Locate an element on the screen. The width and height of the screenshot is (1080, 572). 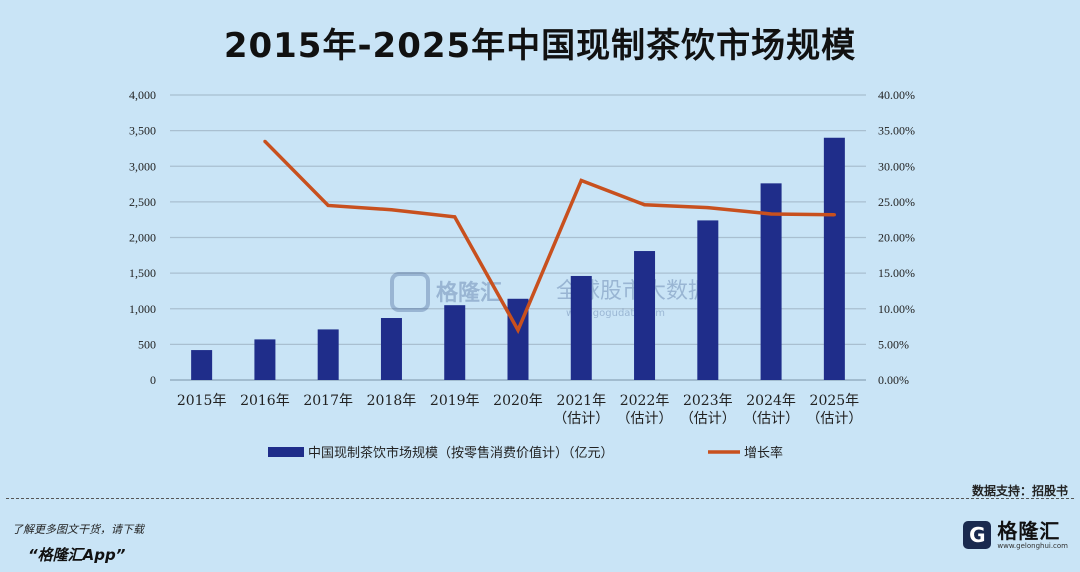
left-tick-label: 500 is located at coordinates (147, 344).